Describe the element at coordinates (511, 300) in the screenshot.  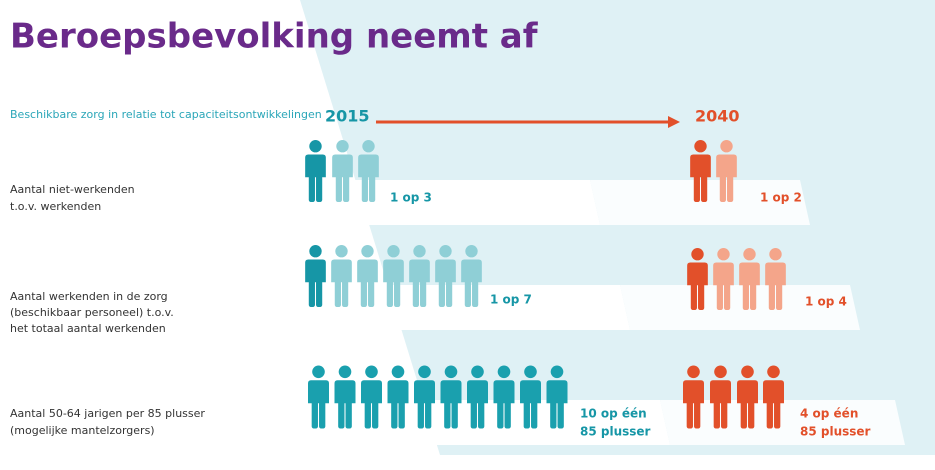
I see `ratio: 1 op 7` at that location.